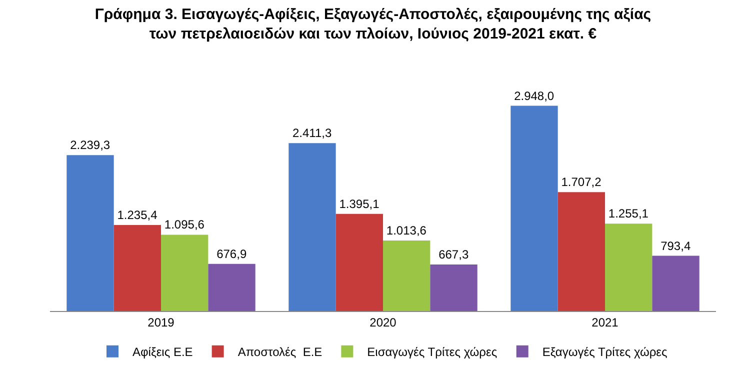 This screenshot has height=378, width=746. I want to click on data-label: 793,4, so click(675, 245).